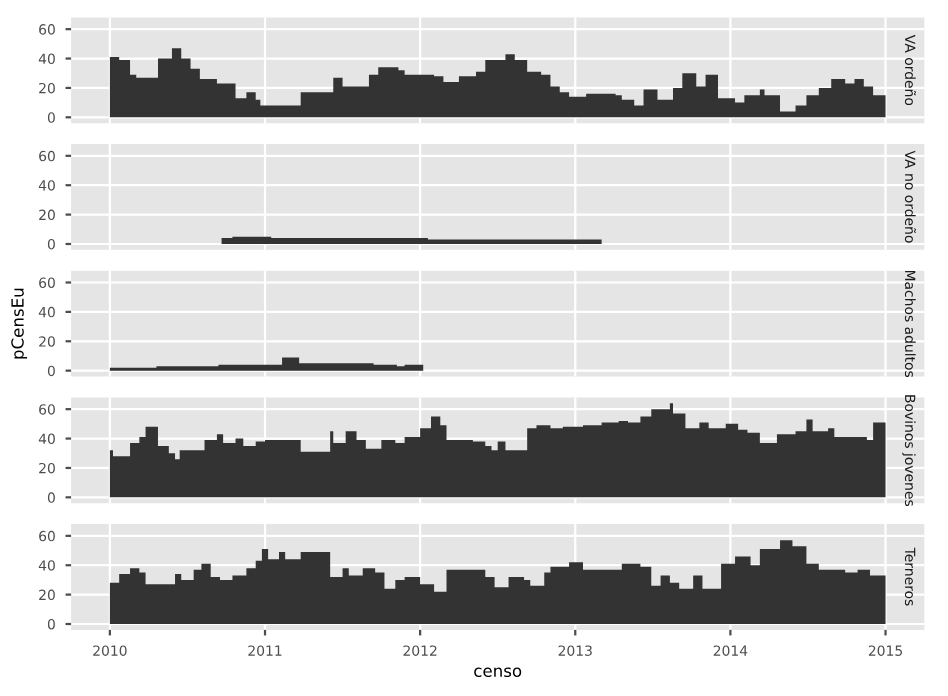 This screenshot has width=948, height=696. Describe the element at coordinates (498, 672) in the screenshot. I see `x-axis-title: censo` at that location.